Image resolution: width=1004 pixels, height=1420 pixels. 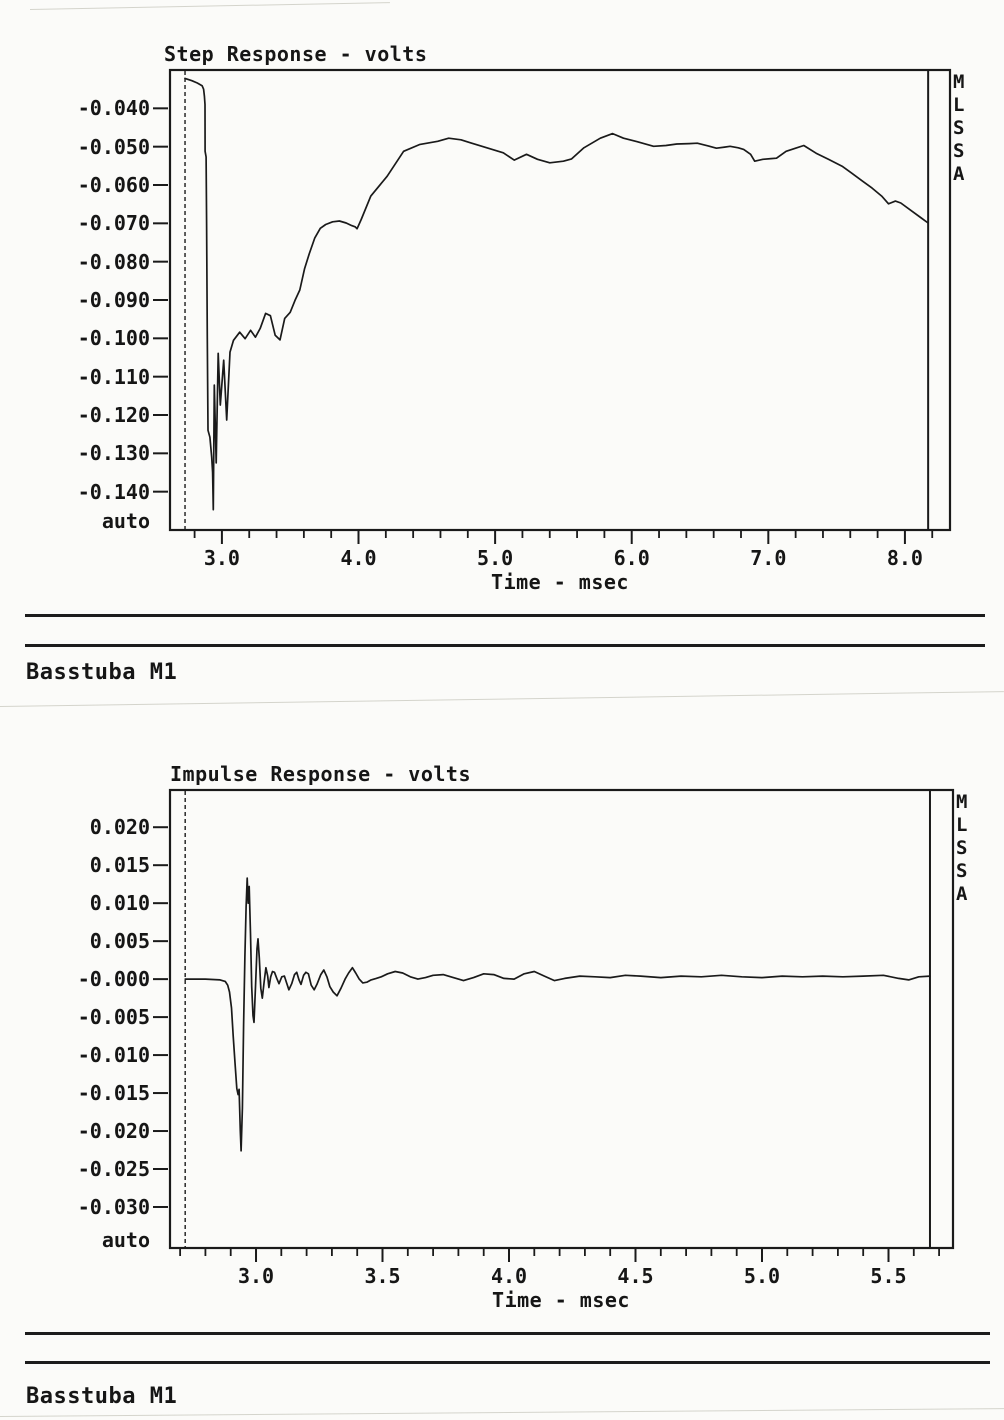 What do you see at coordinates (561, 1300) in the screenshot?
I see `impulse-xaxis-label: Time - msec` at bounding box center [561, 1300].